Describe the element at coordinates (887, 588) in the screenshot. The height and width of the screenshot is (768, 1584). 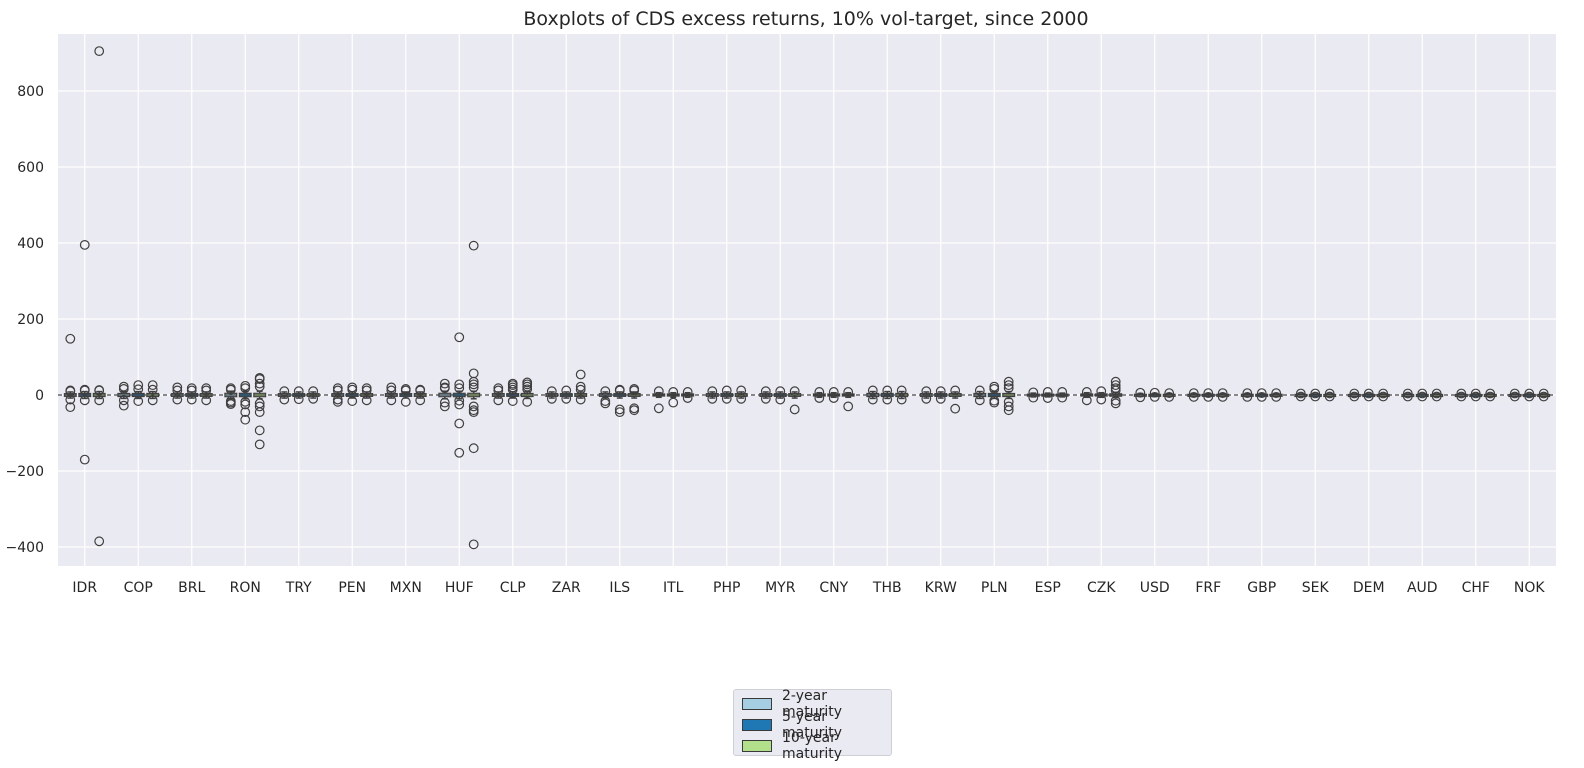
I see `x-tick-label: THB` at that location.